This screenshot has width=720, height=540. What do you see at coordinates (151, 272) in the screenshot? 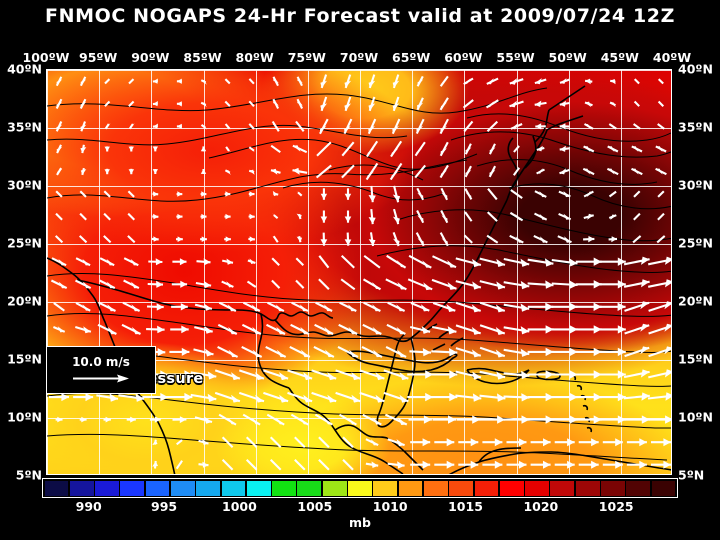
I see `graticule-meridian` at bounding box center [151, 272].